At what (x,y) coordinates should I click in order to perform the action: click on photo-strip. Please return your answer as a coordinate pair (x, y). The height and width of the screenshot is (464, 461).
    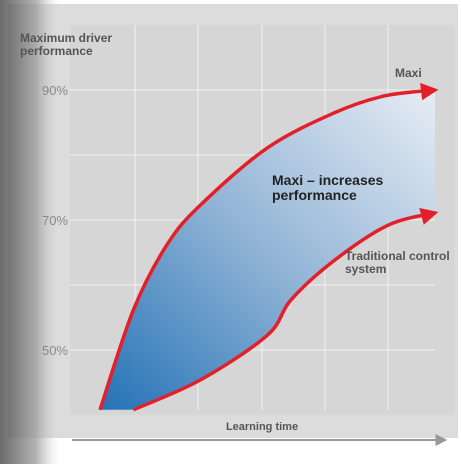
    Looking at the image, I should click on (30, 232).